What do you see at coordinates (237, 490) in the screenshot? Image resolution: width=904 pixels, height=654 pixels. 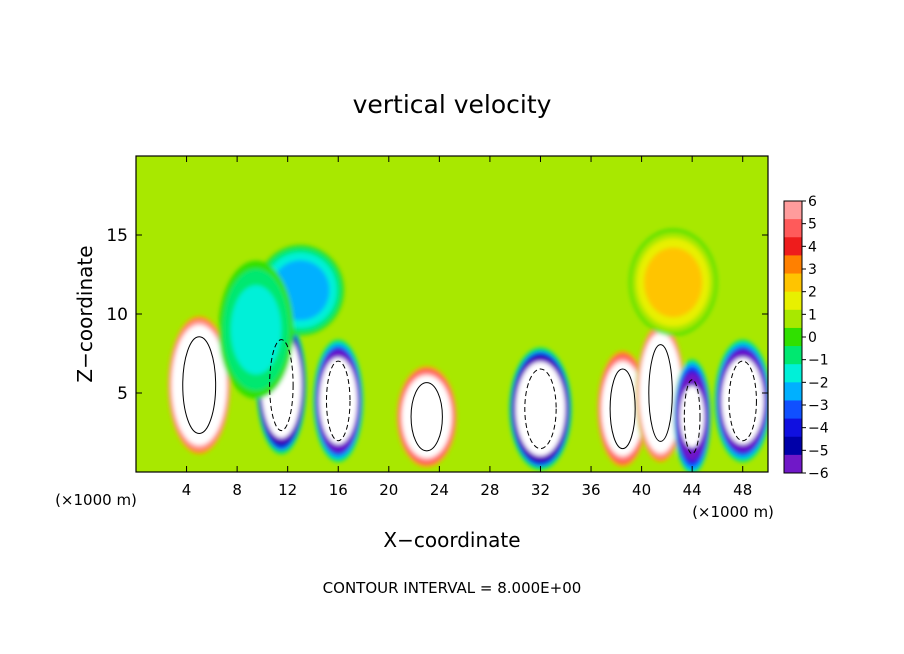 I see `x-tick-label: 8` at bounding box center [237, 490].